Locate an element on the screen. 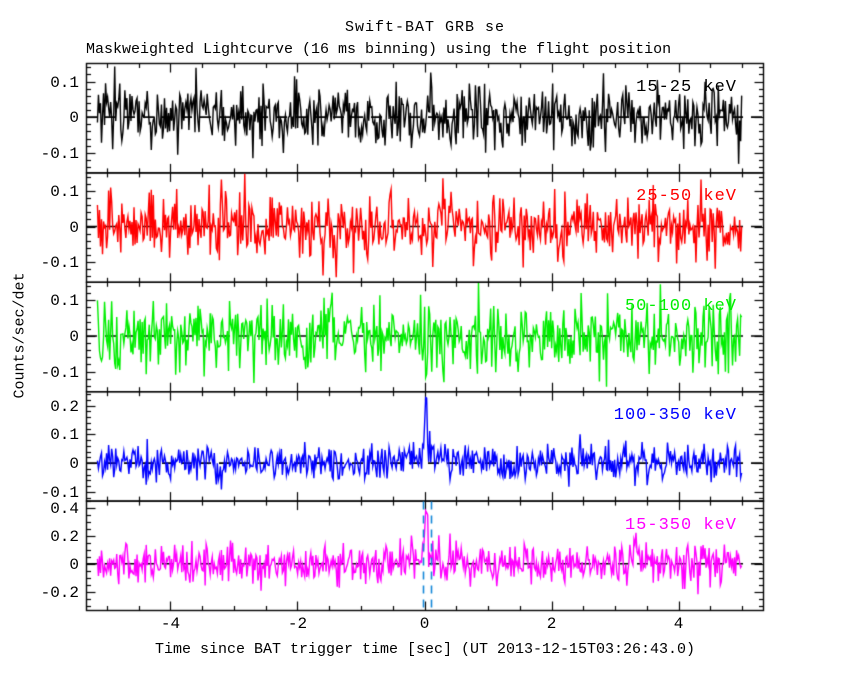 The width and height of the screenshot is (850, 680). x-tick-label: -2 is located at coordinates (297, 624).